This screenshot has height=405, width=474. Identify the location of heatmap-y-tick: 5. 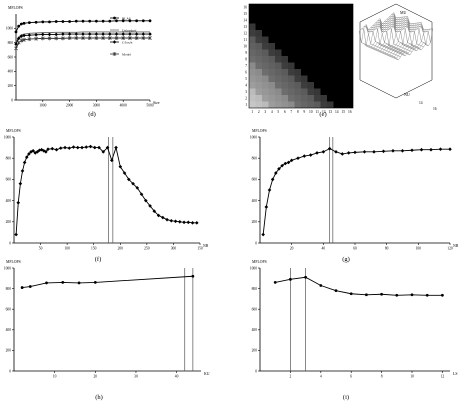
(246, 79).